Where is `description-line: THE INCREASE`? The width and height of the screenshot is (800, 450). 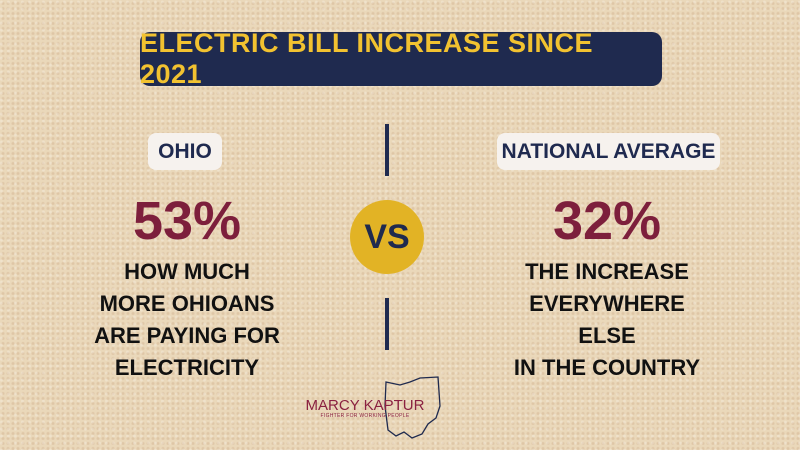 description-line: THE INCREASE is located at coordinates (607, 271).